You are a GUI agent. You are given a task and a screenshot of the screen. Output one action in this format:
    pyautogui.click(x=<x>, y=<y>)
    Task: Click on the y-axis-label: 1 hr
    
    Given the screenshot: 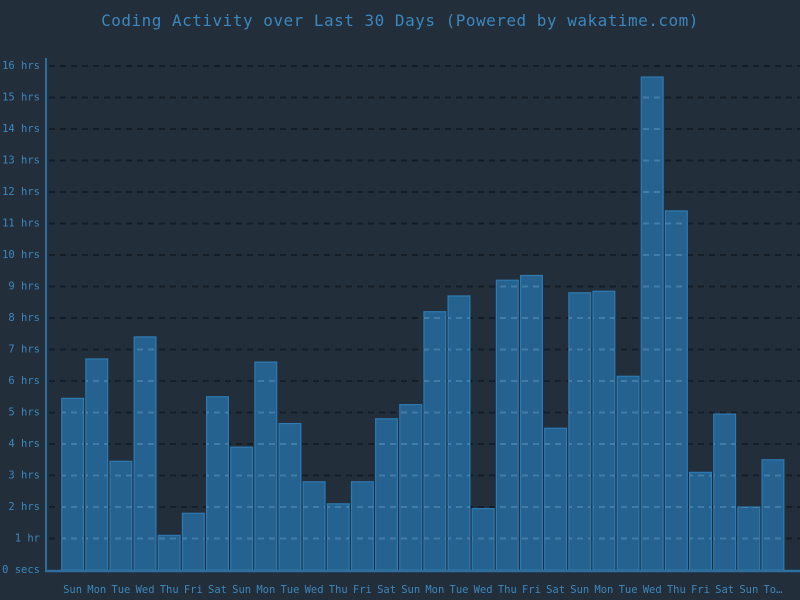 What is the action you would take?
    pyautogui.click(x=27, y=539)
    